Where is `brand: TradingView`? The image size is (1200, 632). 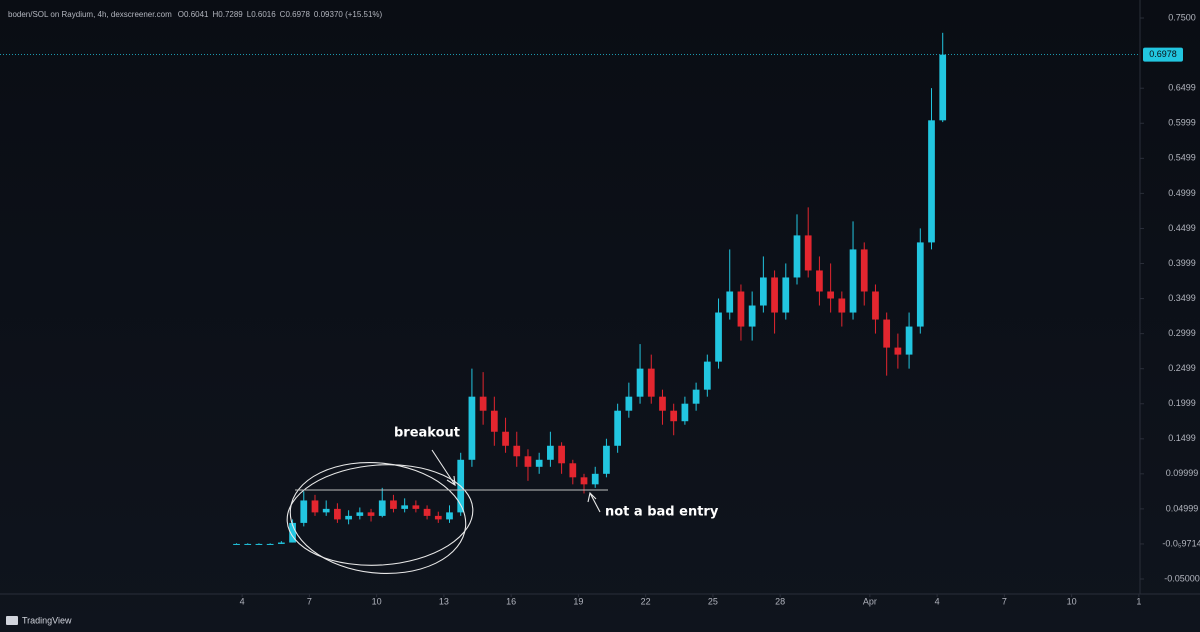
brand: TradingView is located at coordinates (39, 620).